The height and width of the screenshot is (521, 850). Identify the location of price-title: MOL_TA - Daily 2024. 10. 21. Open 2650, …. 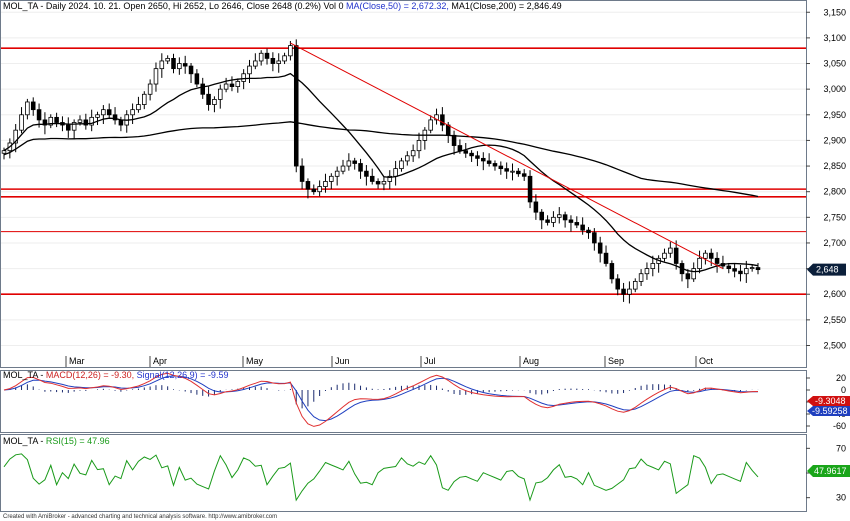
(282, 6).